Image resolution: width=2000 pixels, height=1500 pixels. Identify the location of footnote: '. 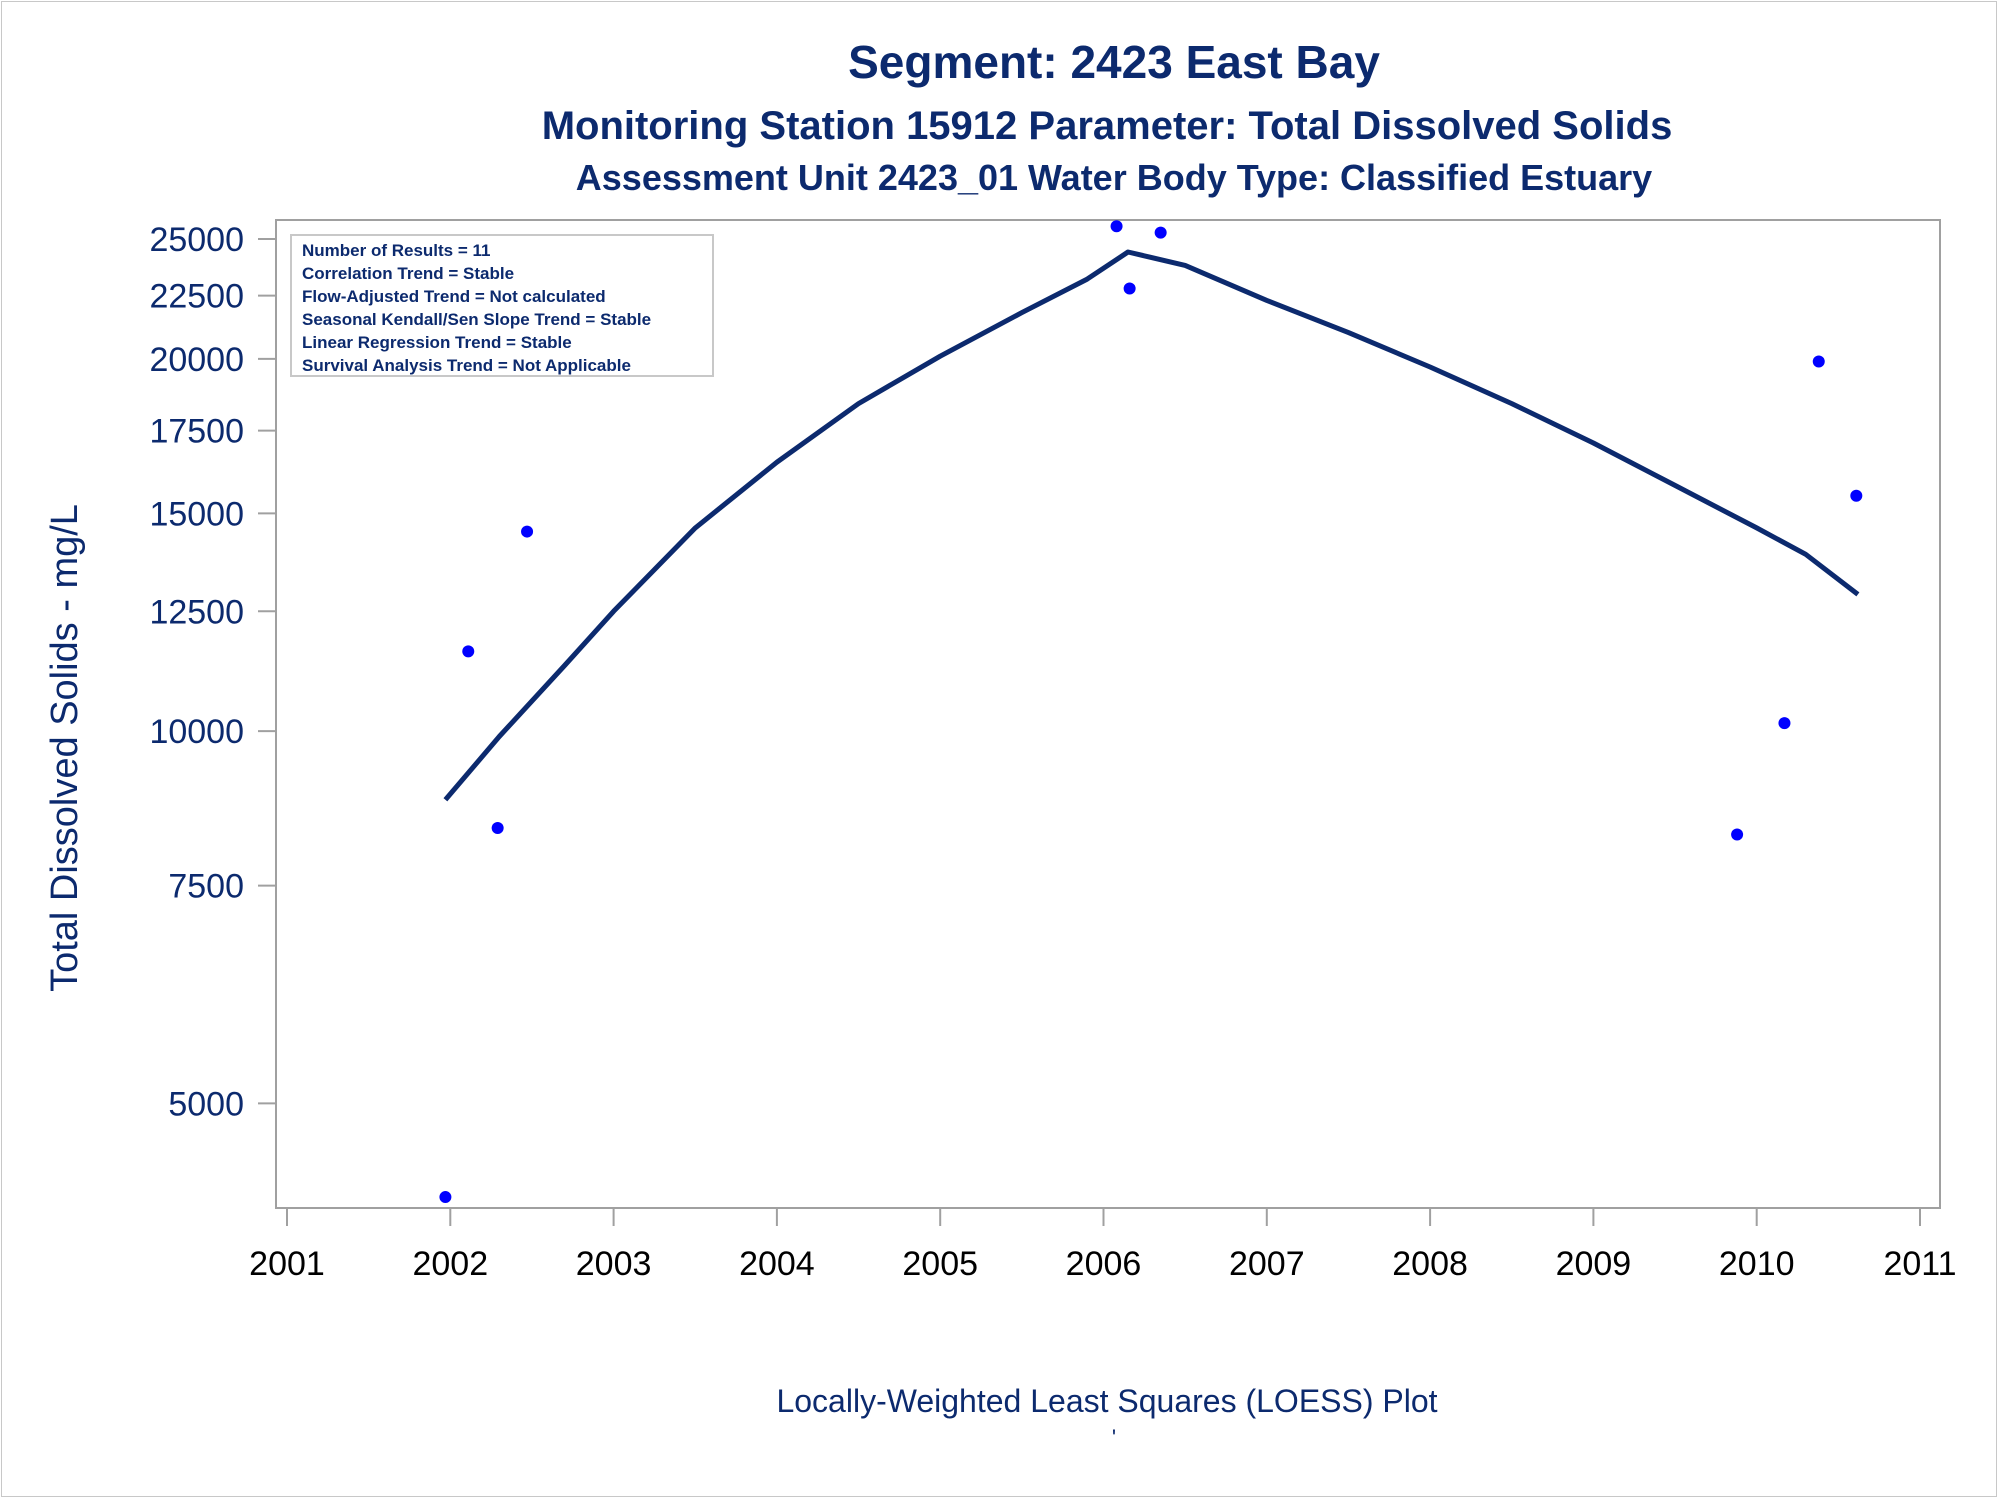
(1114, 1437).